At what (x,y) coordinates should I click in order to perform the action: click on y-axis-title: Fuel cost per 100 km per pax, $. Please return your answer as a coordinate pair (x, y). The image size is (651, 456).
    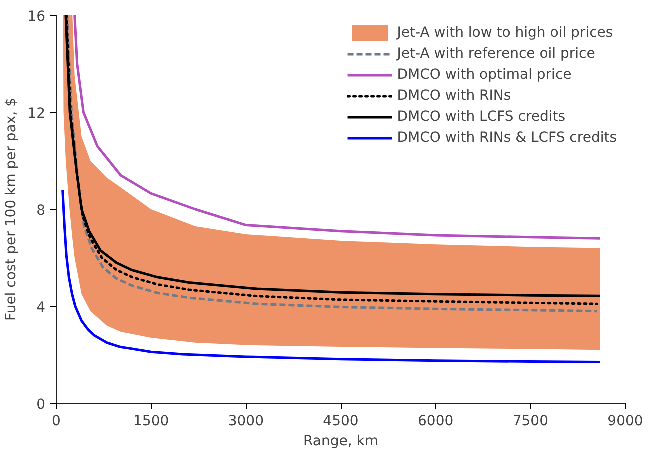
    Looking at the image, I should click on (12, 209).